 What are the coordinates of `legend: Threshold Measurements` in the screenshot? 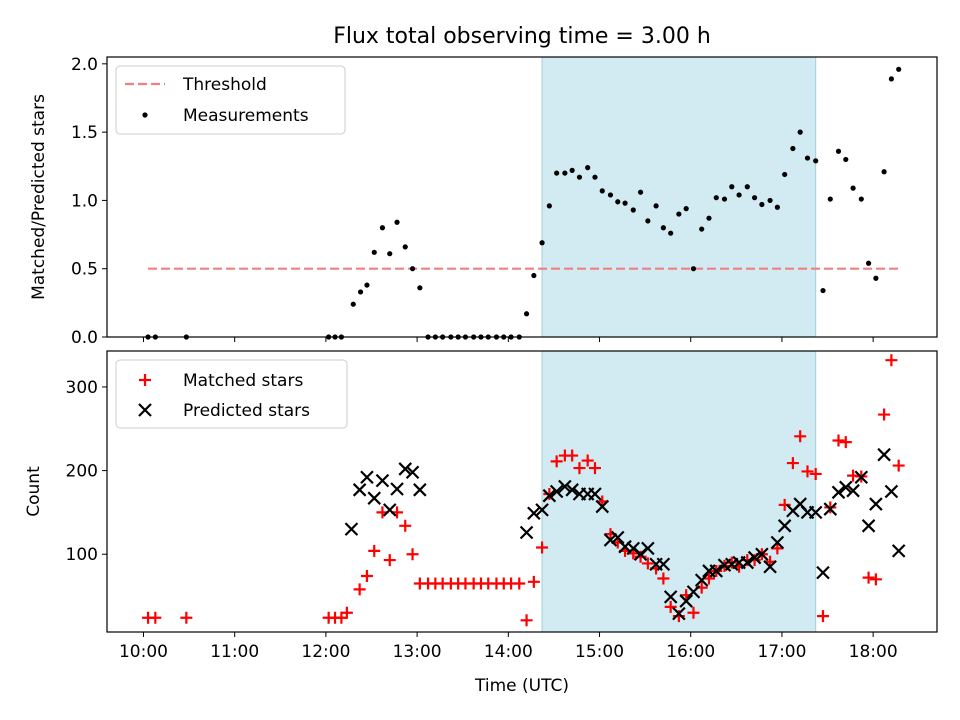 It's located at (230, 100).